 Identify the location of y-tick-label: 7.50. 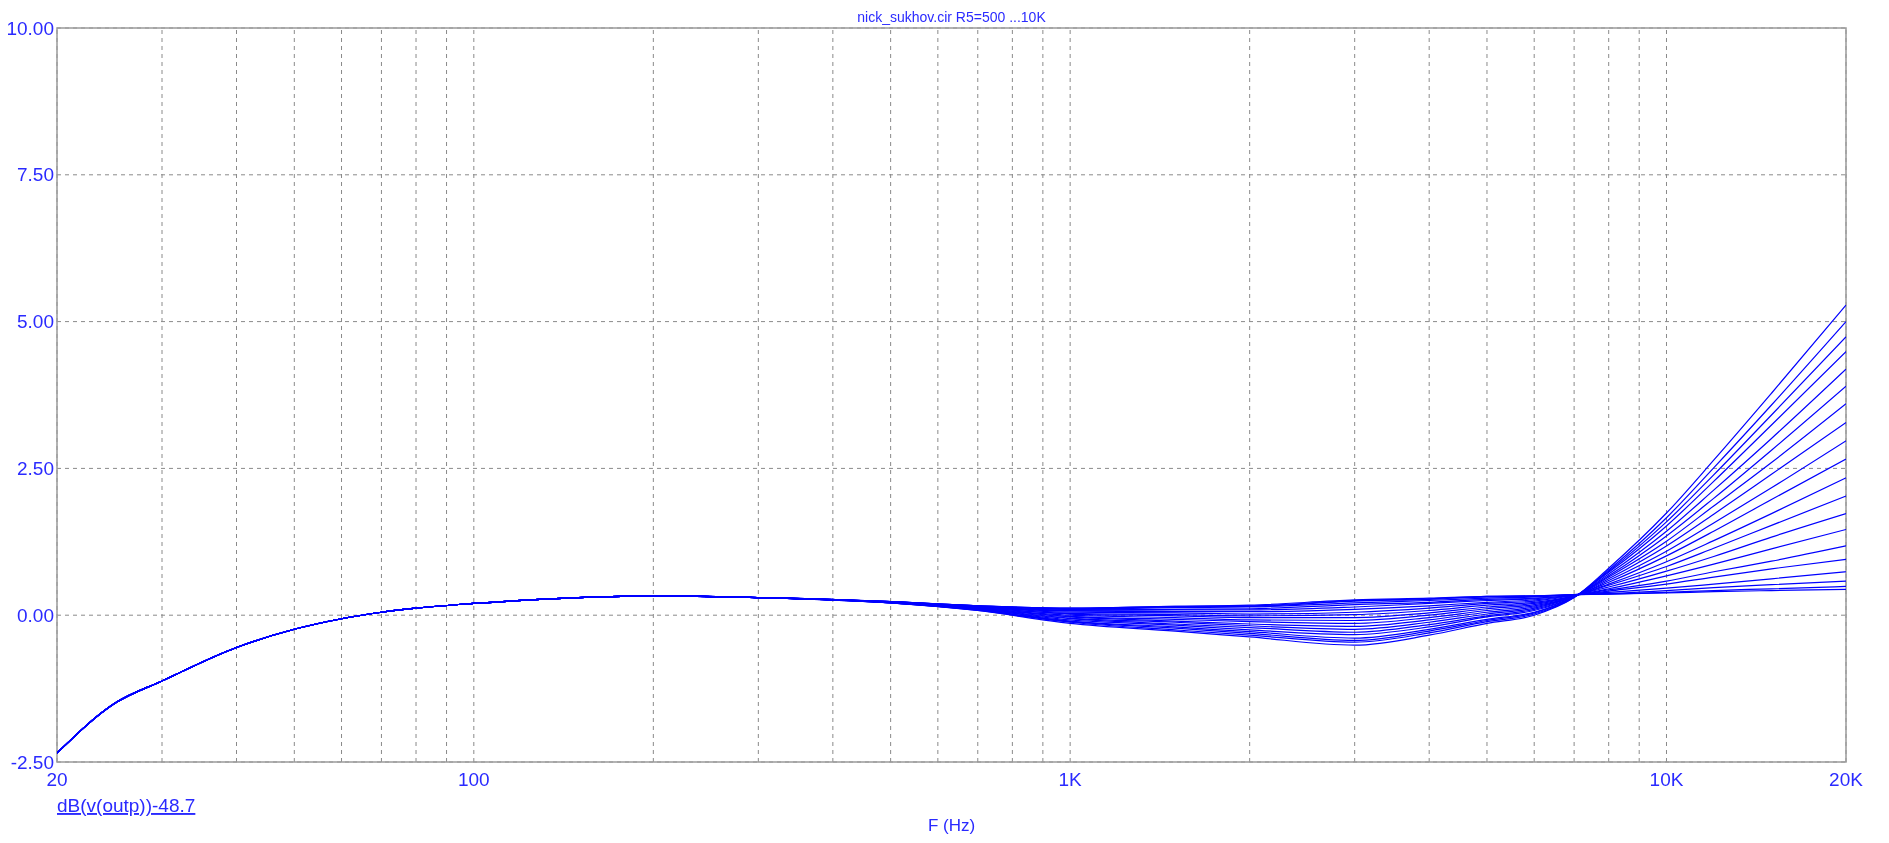
(35, 175).